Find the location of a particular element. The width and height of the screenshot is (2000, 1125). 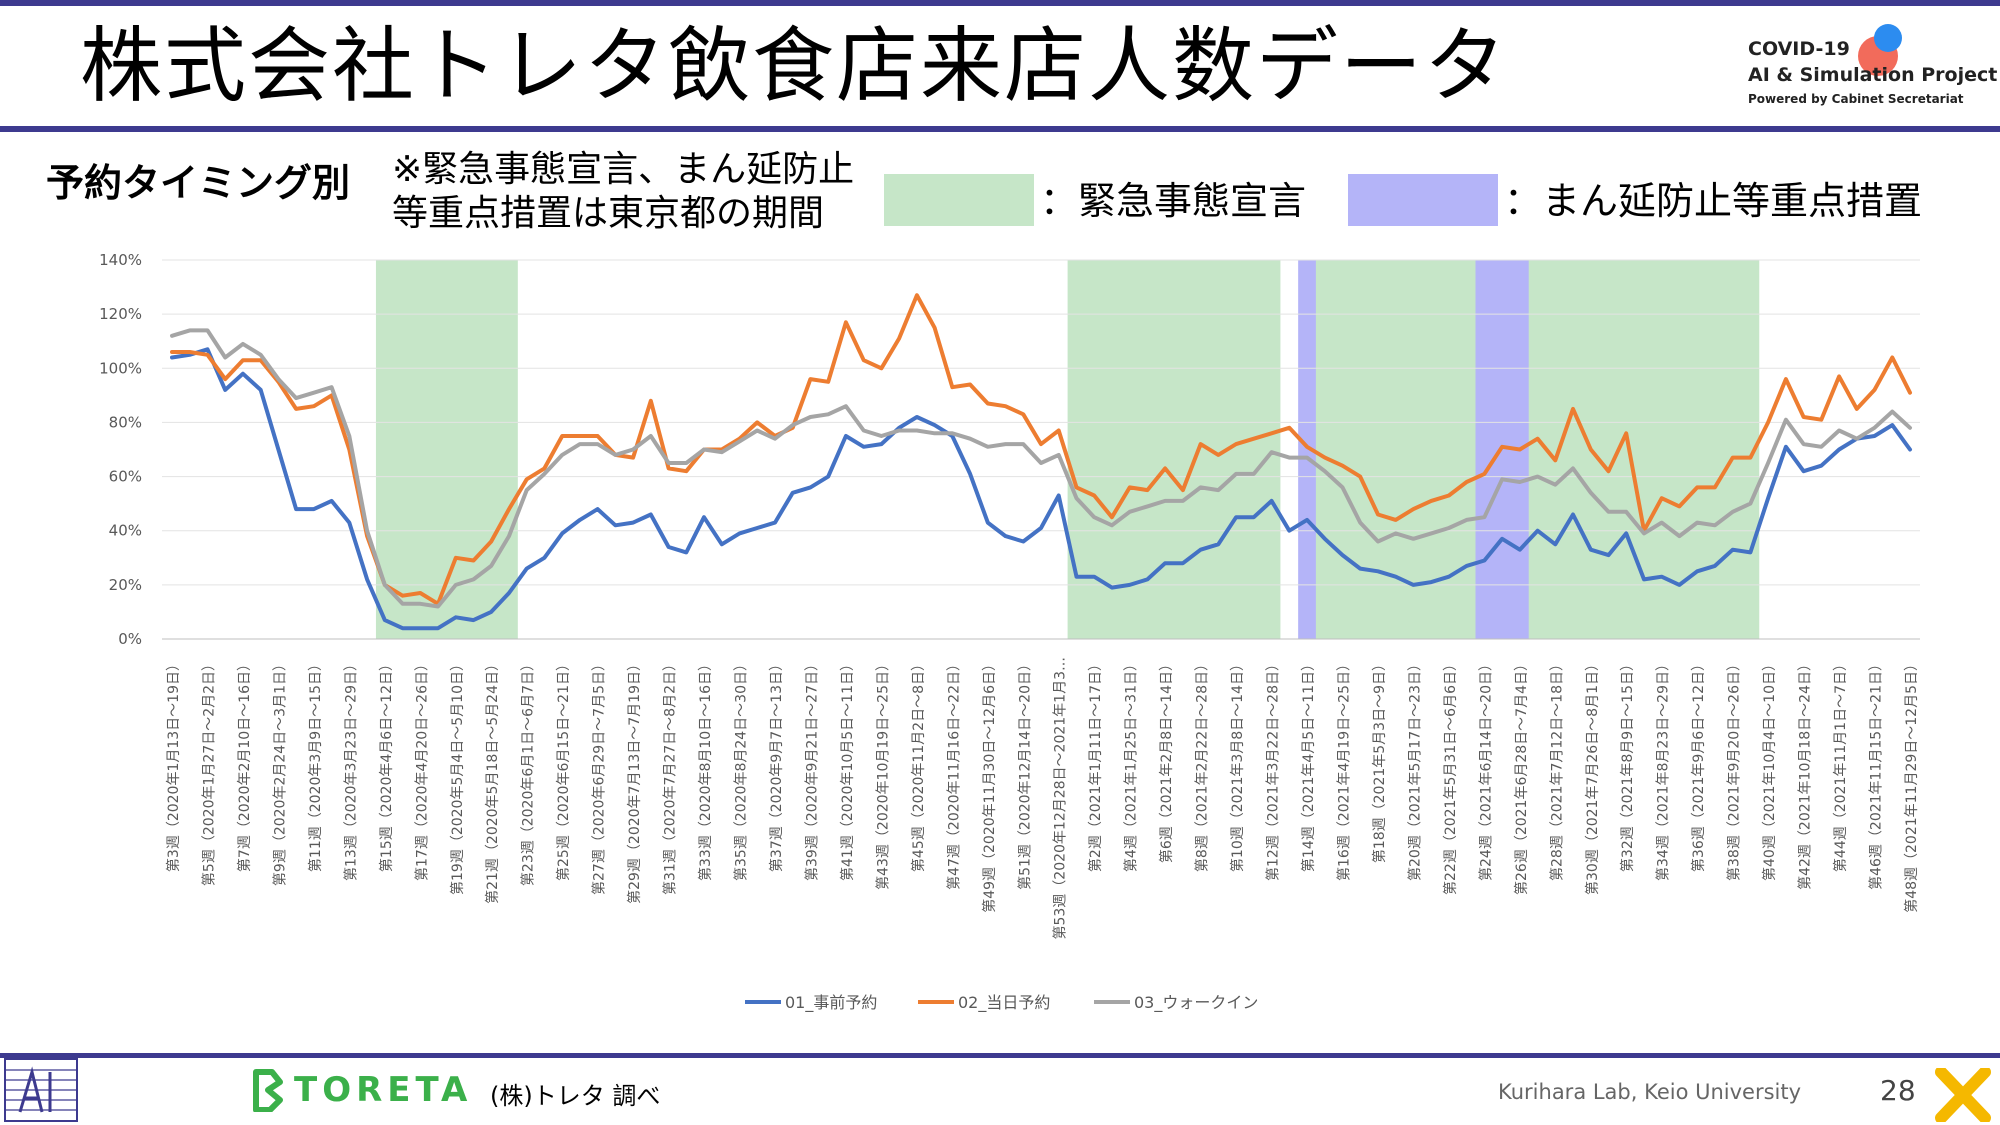

x-tick-label: 第8週（2021年2月22日～28日） is located at coordinates (1202, 764).